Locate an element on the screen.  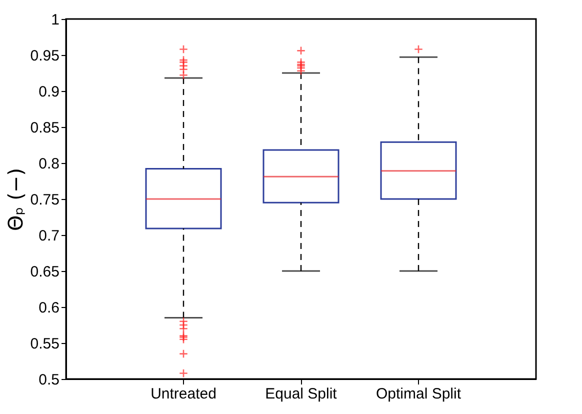
y-tick-label: 0.5 is located at coordinates (49, 380).